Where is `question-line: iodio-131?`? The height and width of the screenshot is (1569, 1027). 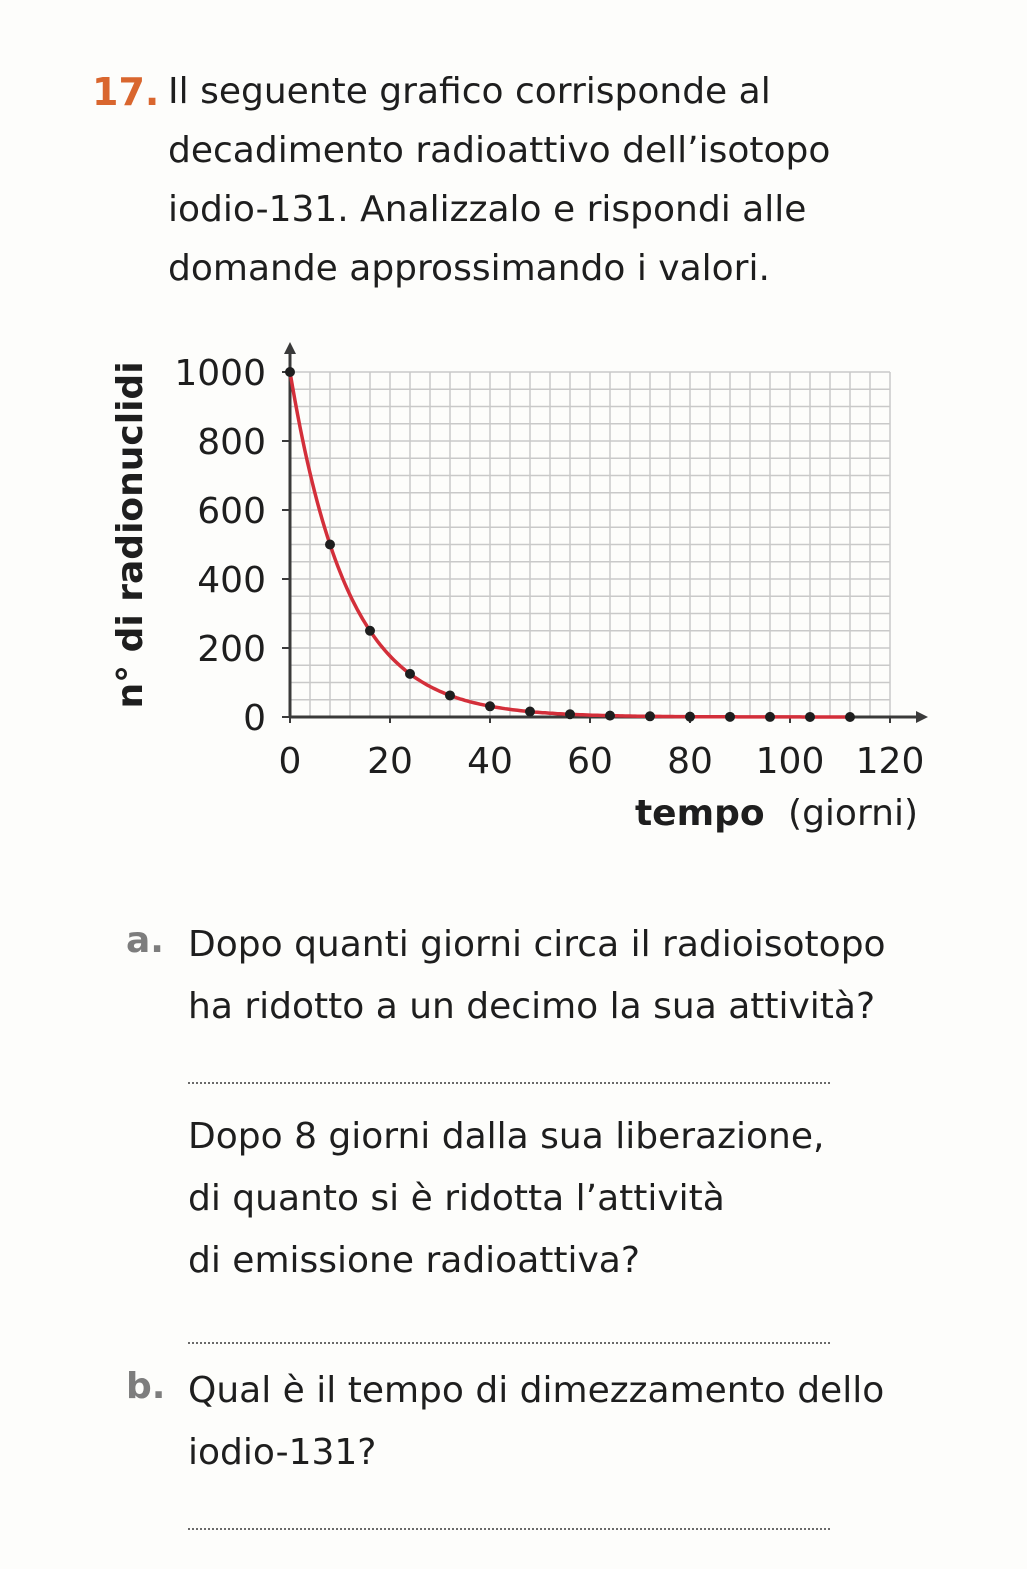 question-line: iodio-131? is located at coordinates (282, 1452).